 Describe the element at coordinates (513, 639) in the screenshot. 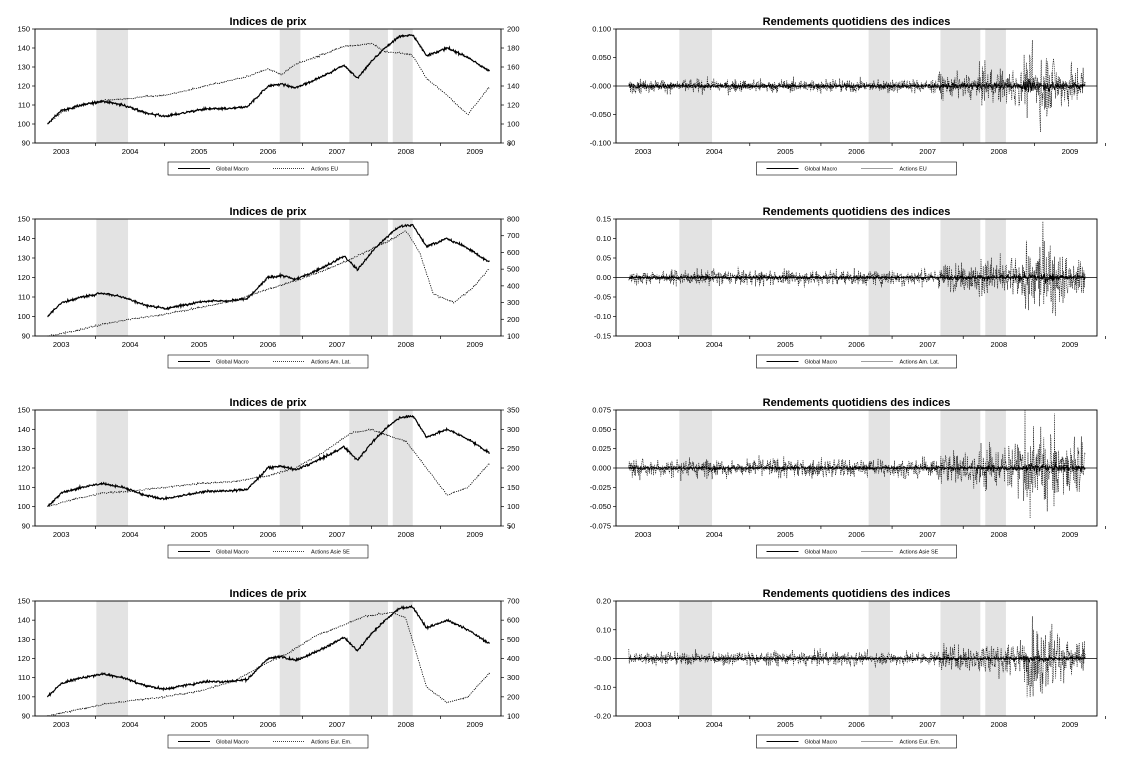

I see `y2-tick-label: 500` at that location.